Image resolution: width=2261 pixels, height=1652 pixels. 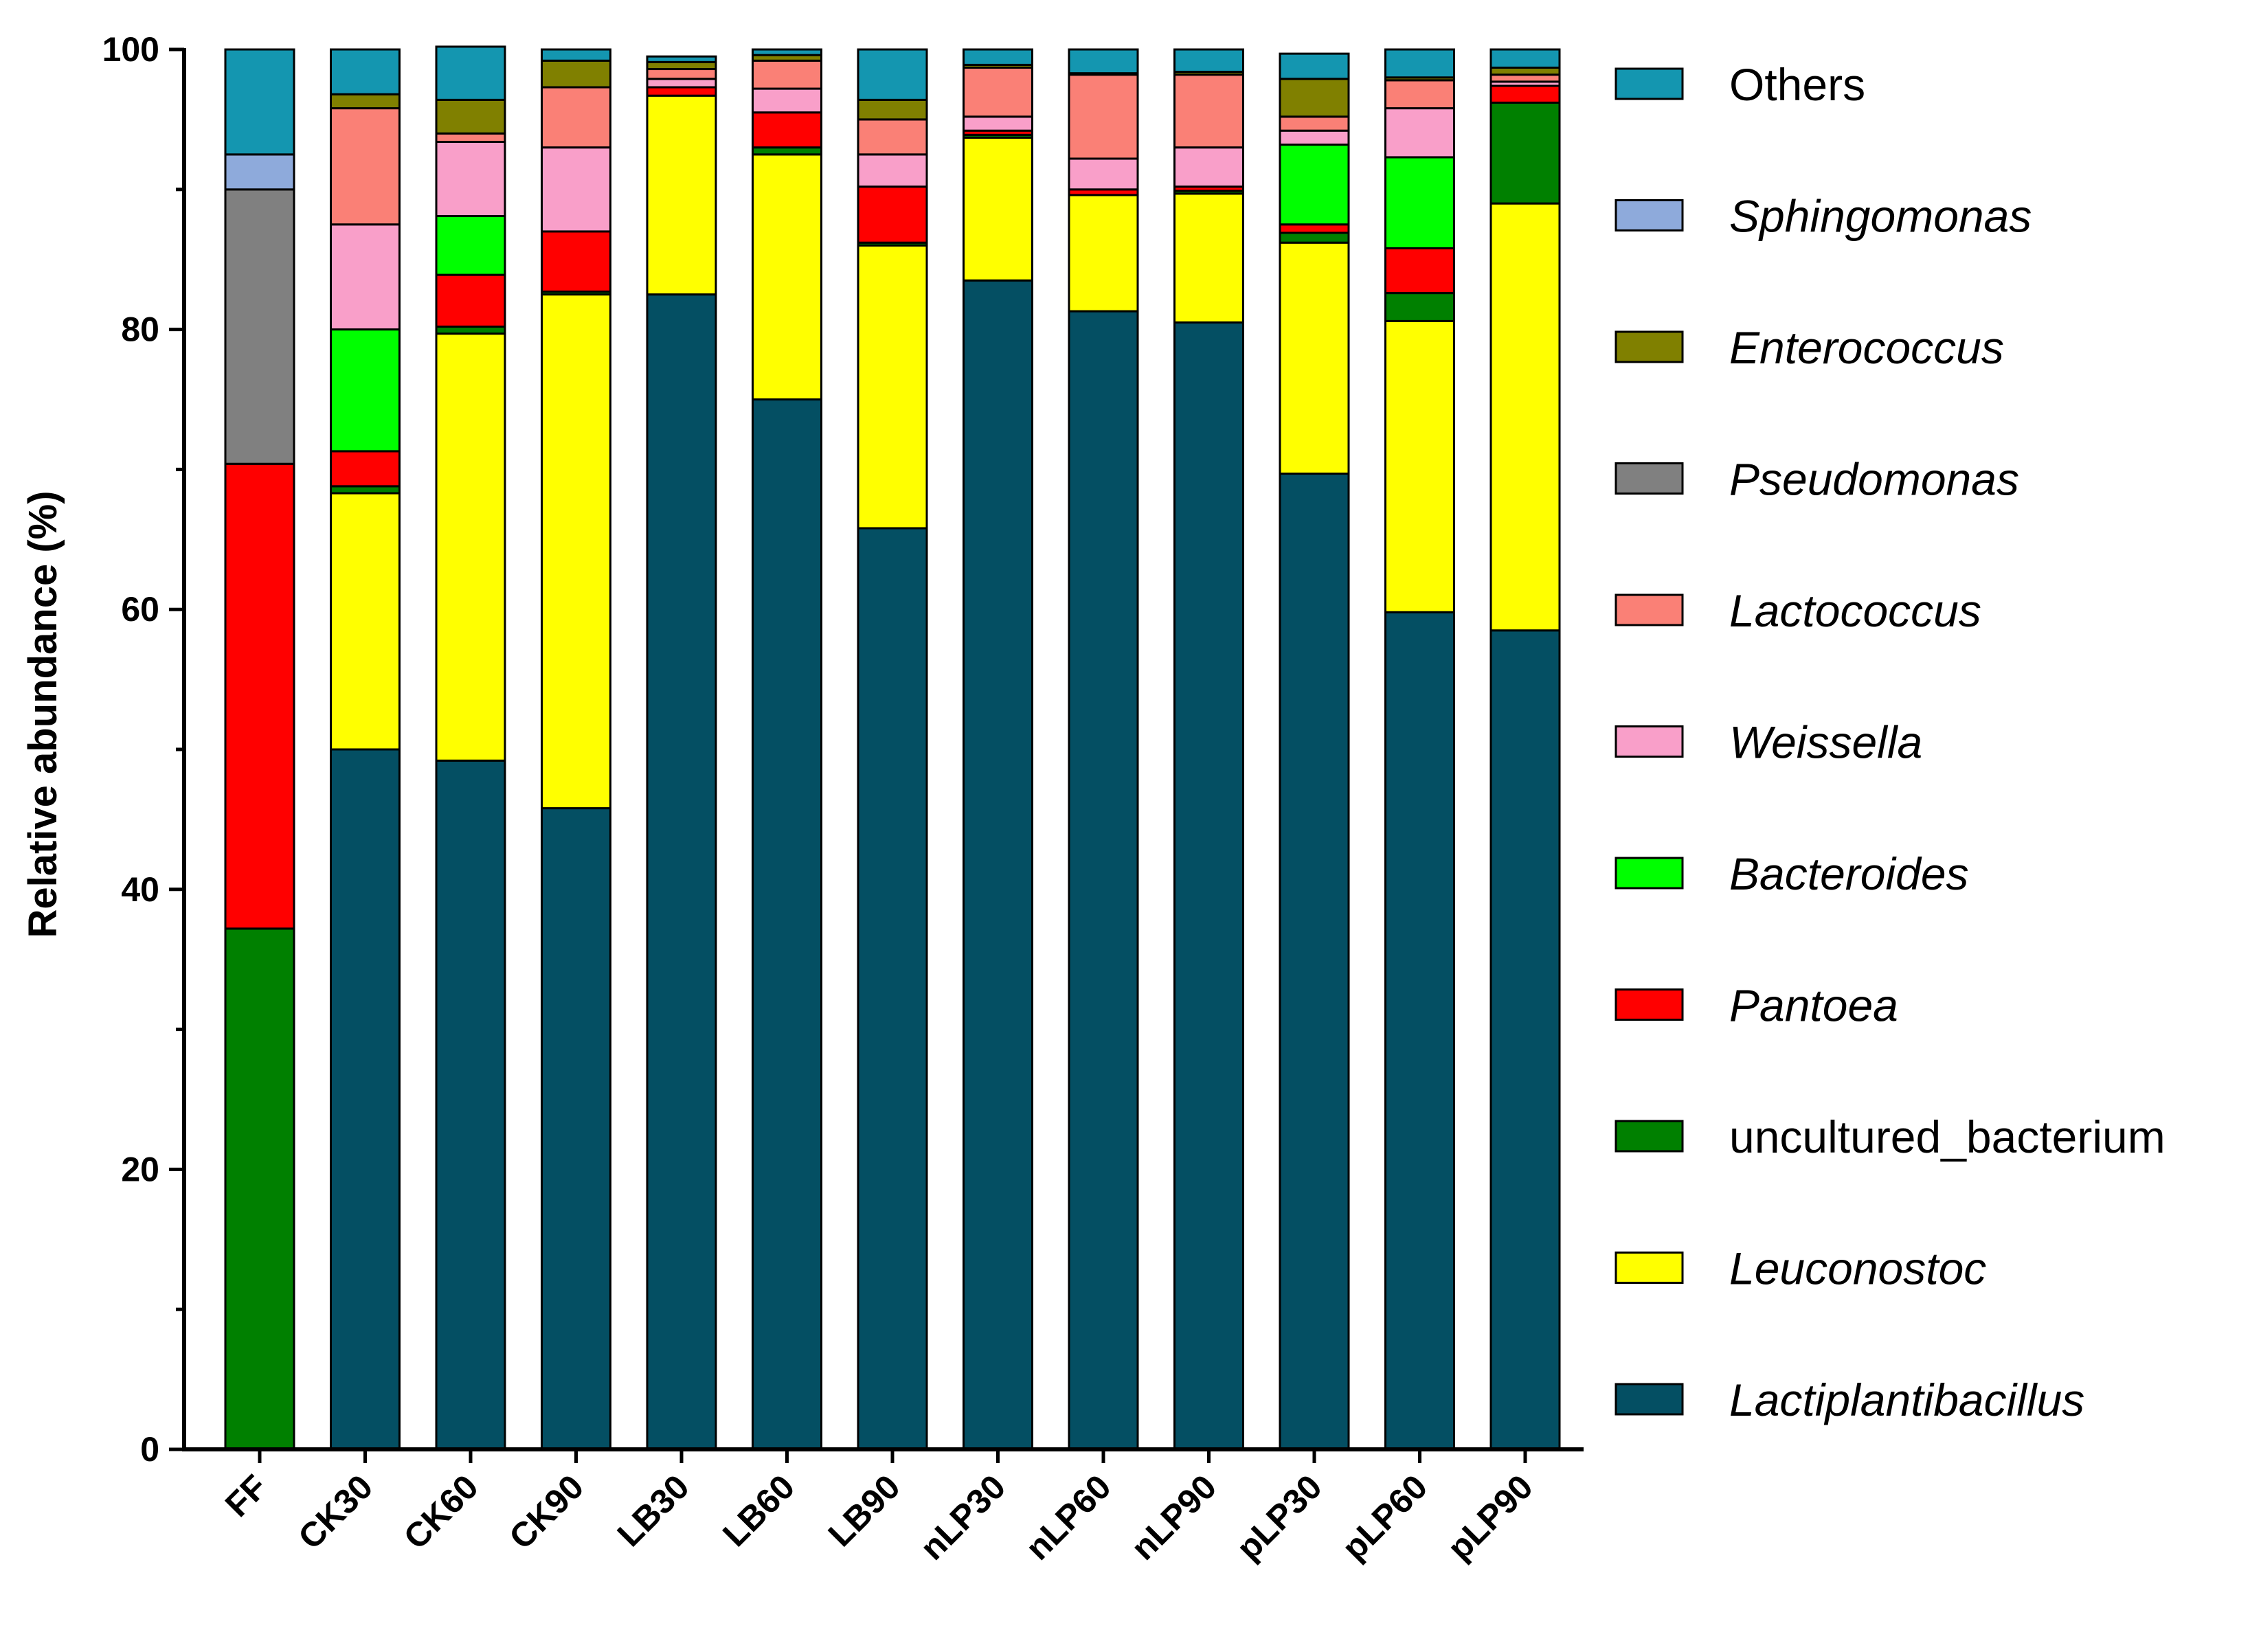 I want to click on bar-segment-leuconostoc-lb60, so click(x=787, y=276).